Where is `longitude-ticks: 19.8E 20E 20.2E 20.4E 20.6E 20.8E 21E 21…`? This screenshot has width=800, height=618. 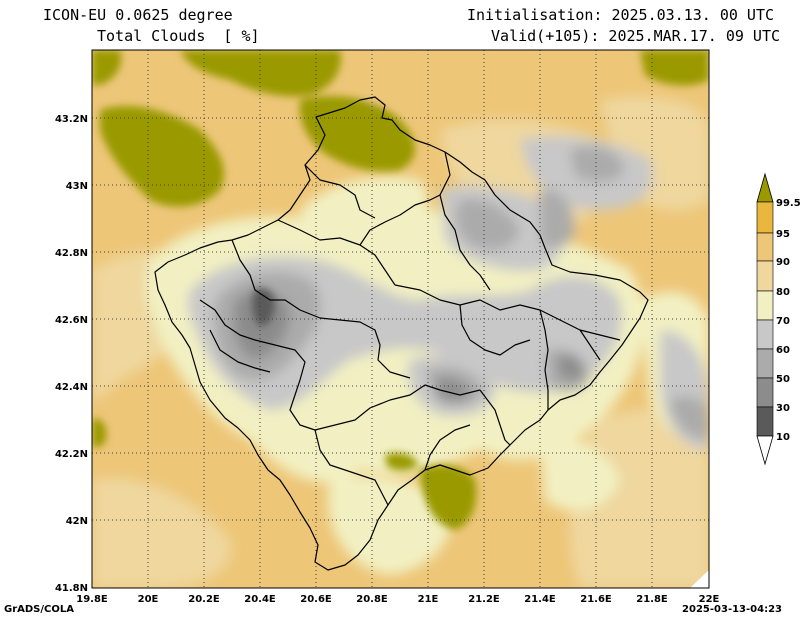
longitude-ticks: 19.8E 20E 20.2E 20.4E 20.6E 20.8E 21E 21… is located at coordinates (397, 599).